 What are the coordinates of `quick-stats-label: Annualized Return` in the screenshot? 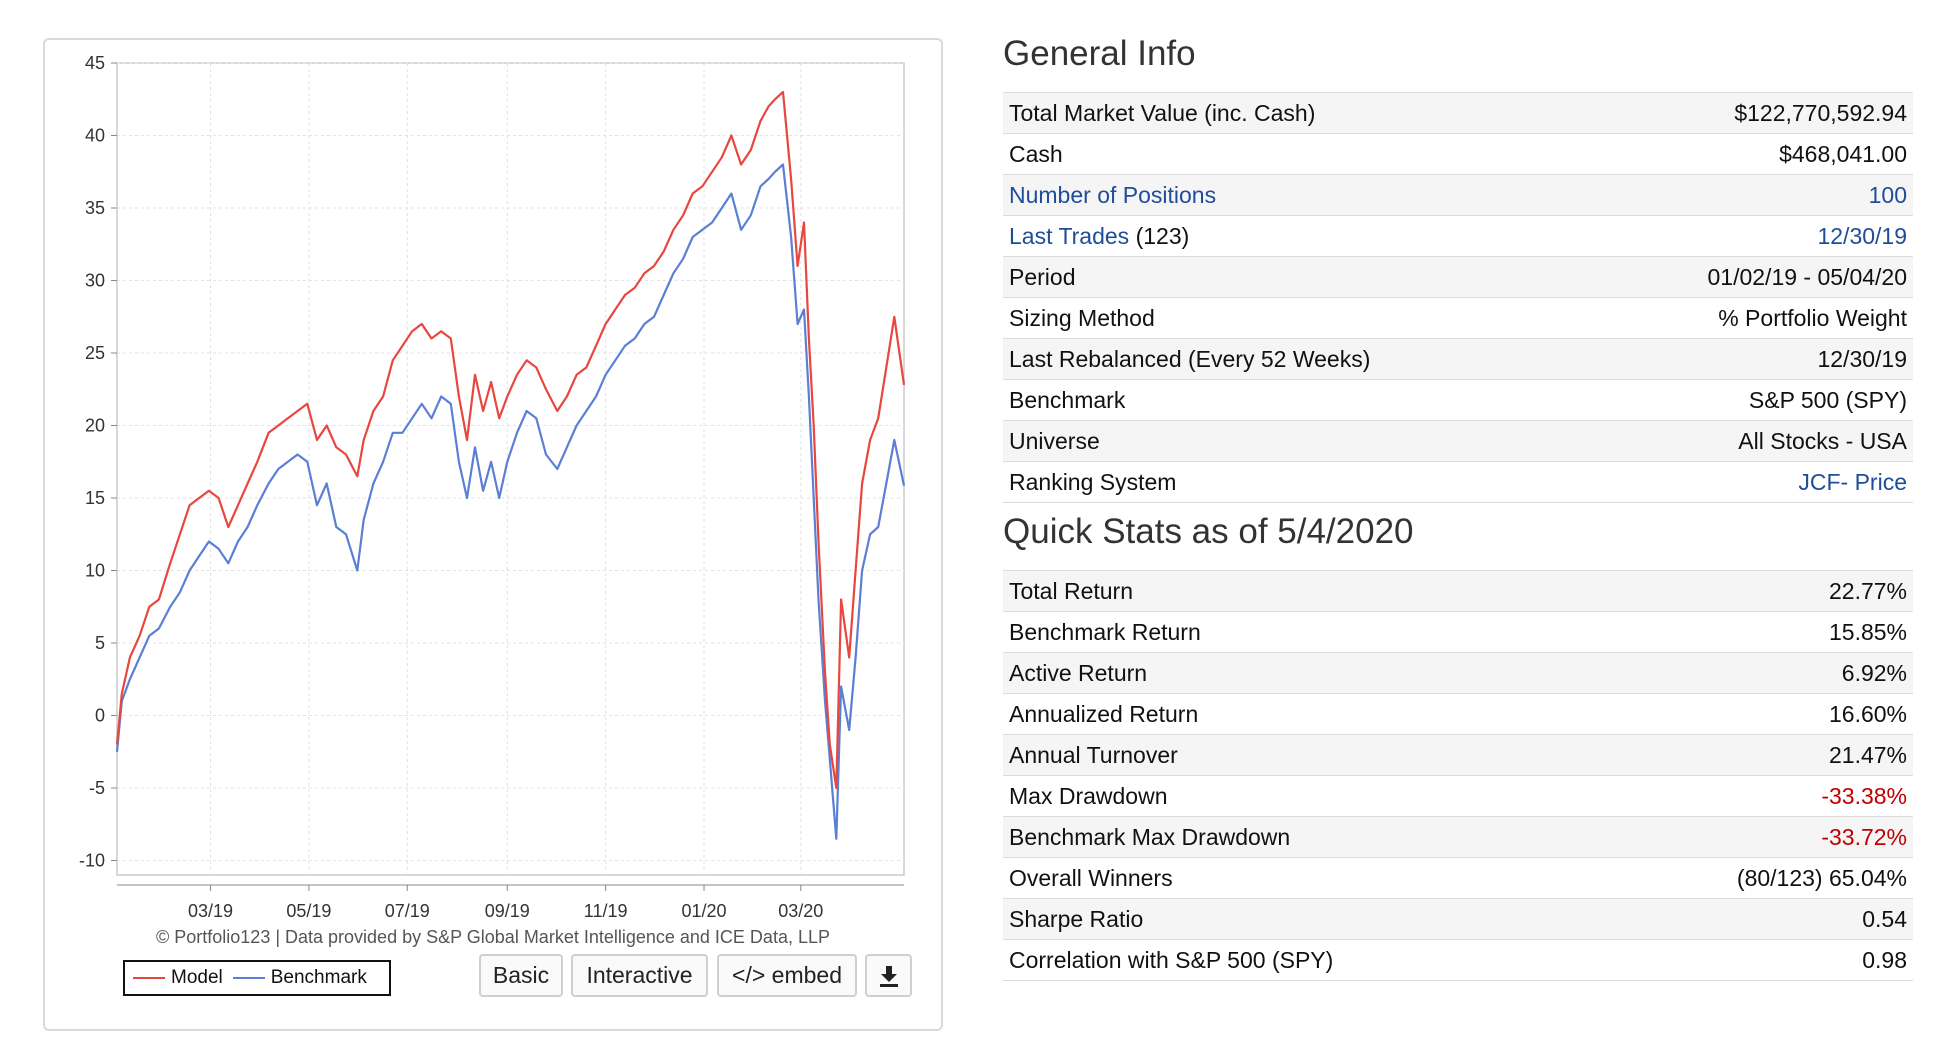 It's located at (1104, 713).